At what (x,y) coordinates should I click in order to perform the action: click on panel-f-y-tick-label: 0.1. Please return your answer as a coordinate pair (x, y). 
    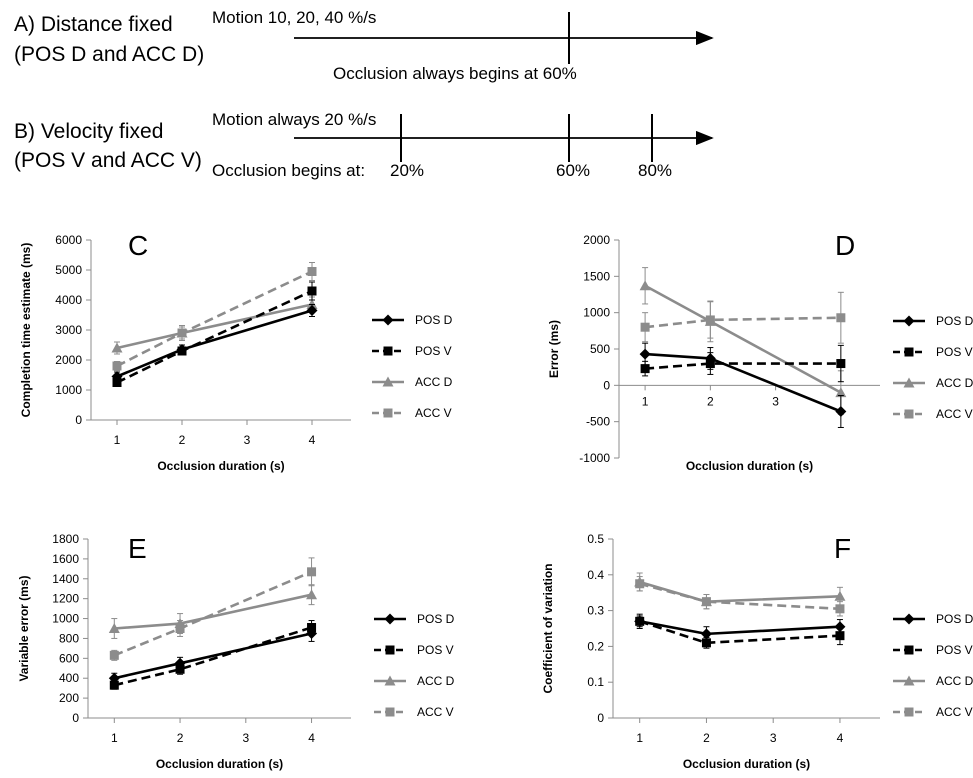
    Looking at the image, I should click on (595, 682).